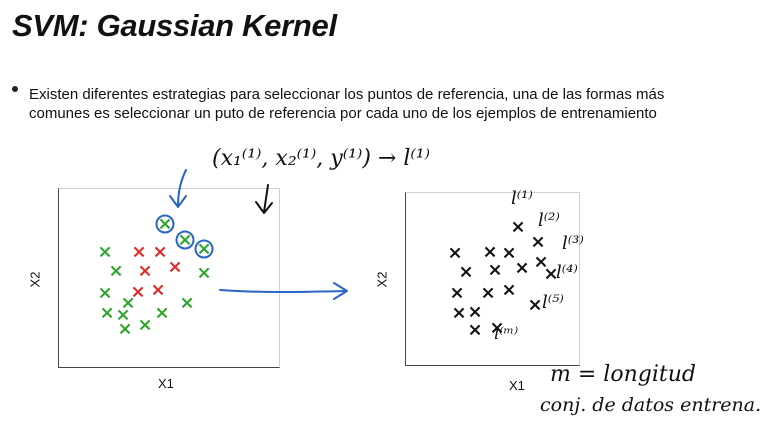  Describe the element at coordinates (382, 279) in the screenshot. I see `right-plot-ylabel: X2` at that location.